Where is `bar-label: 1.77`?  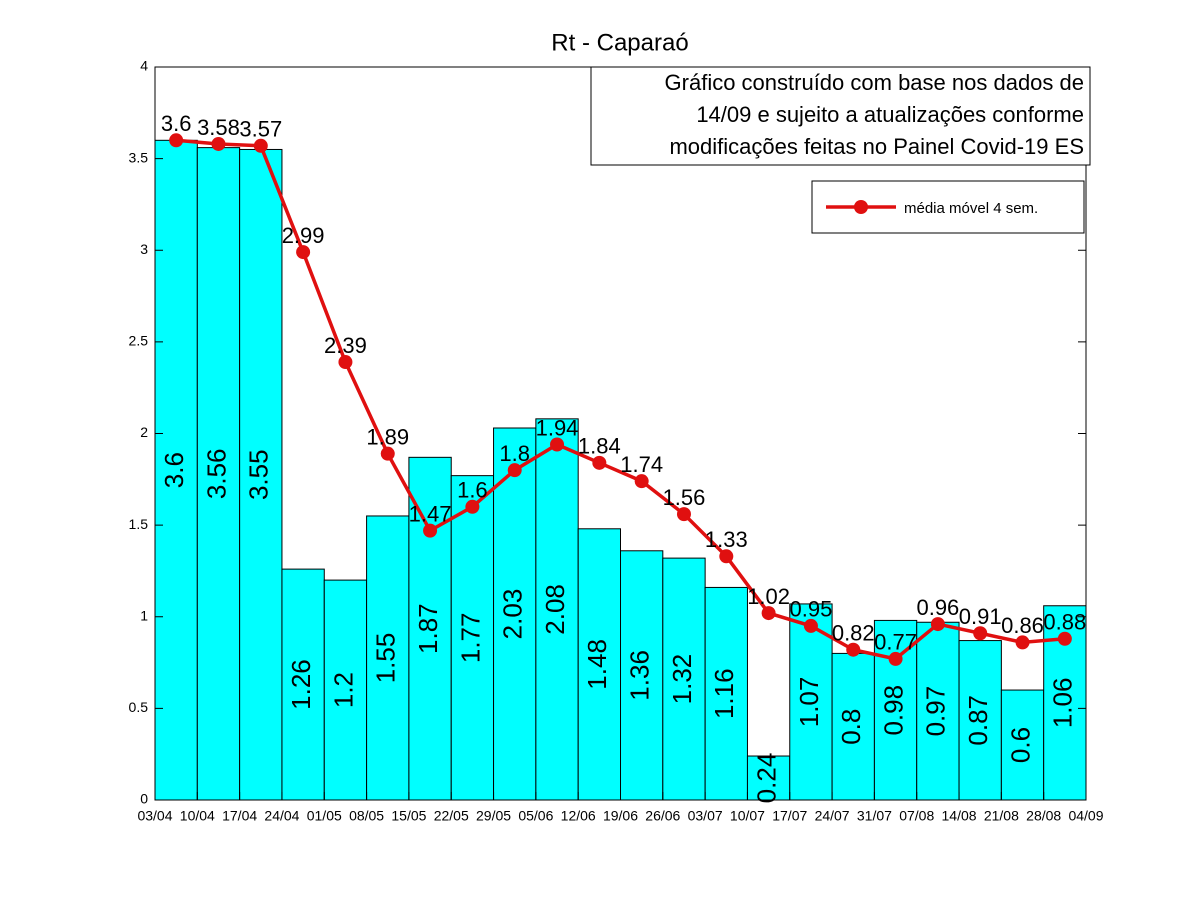
bar-label: 1.77 is located at coordinates (470, 638).